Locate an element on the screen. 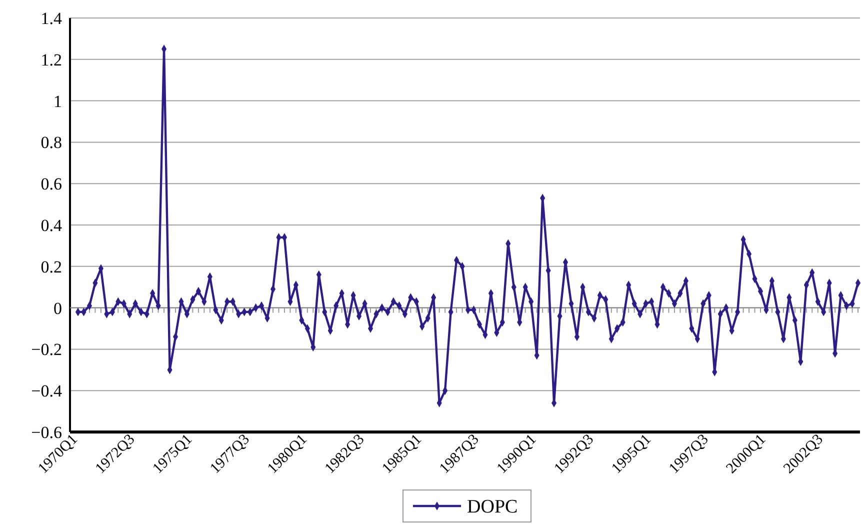 This screenshot has width=861, height=526. y-tick-label: −0.4 is located at coordinates (46, 391).